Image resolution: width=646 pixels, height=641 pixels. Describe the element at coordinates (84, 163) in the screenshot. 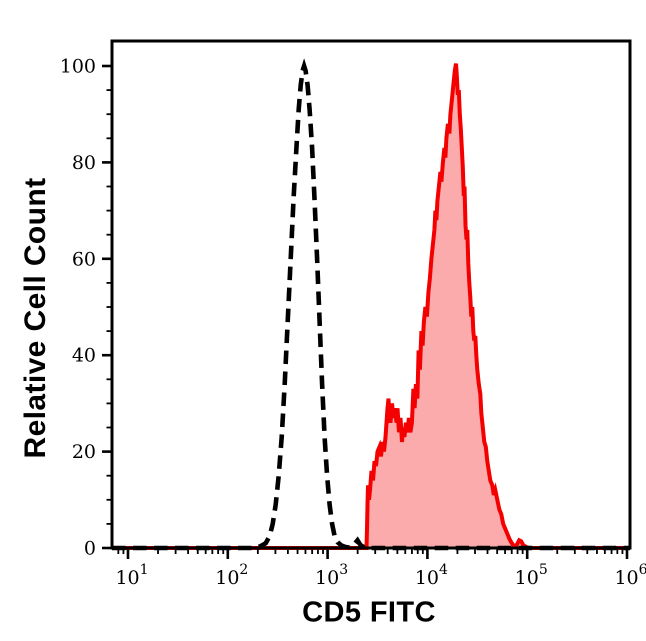

I see `y-tick-label: 80` at that location.